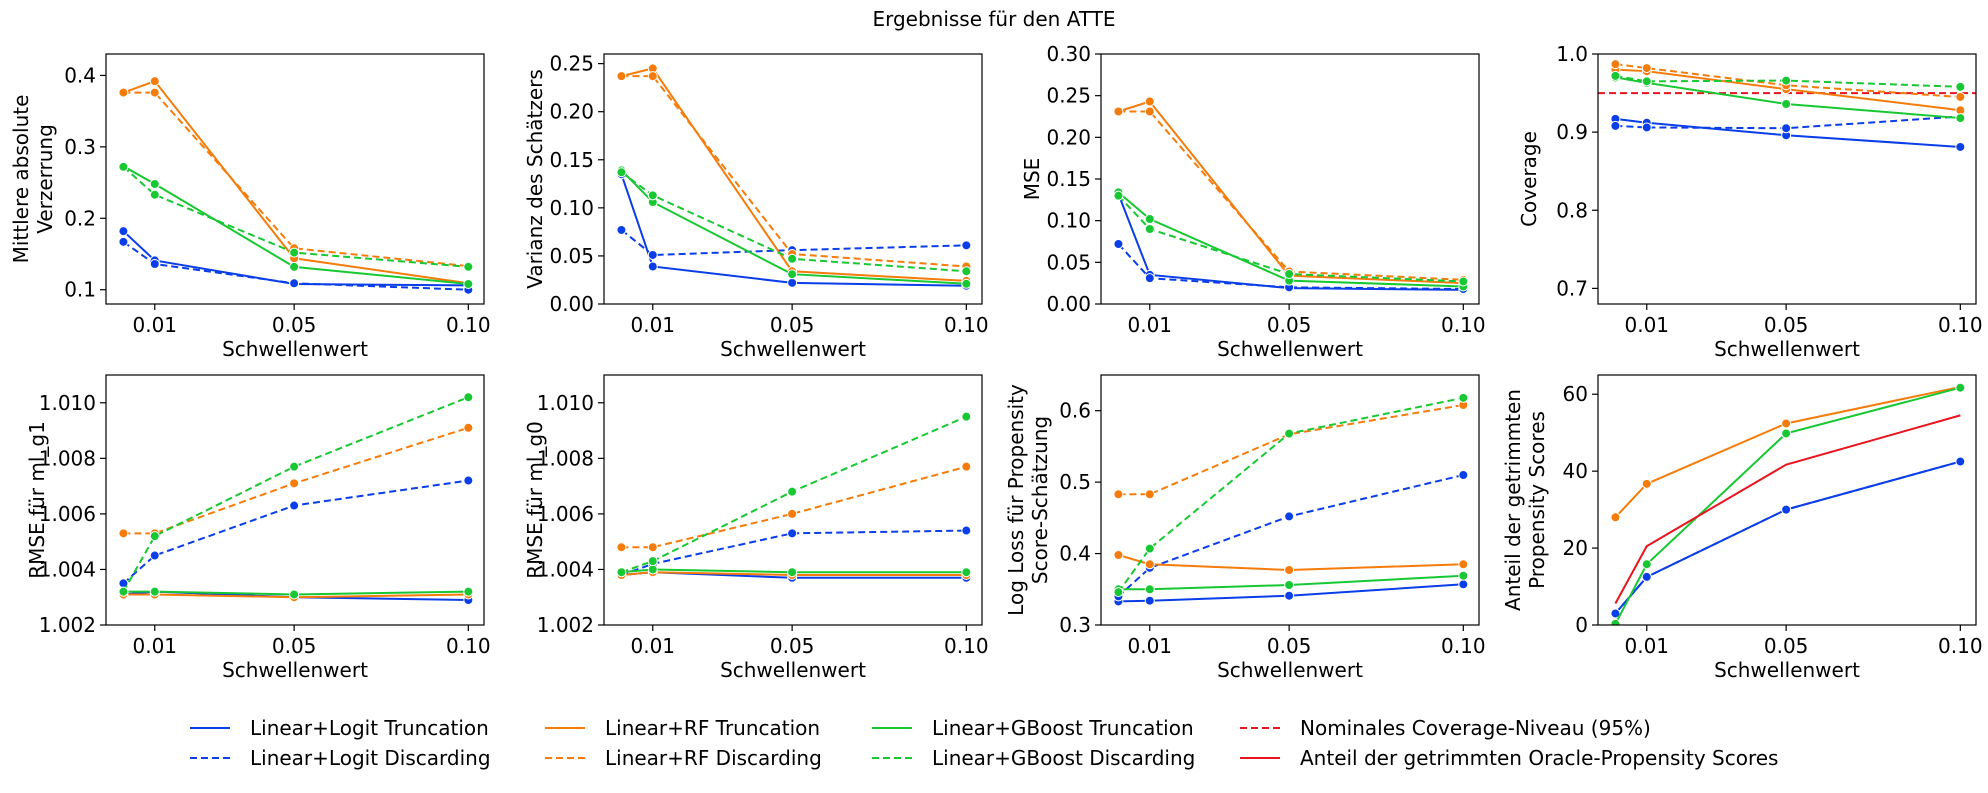 This screenshot has height=793, width=1988. Describe the element at coordinates (712, 728) in the screenshot. I see `legend-label: Linear+RF Truncation` at that location.